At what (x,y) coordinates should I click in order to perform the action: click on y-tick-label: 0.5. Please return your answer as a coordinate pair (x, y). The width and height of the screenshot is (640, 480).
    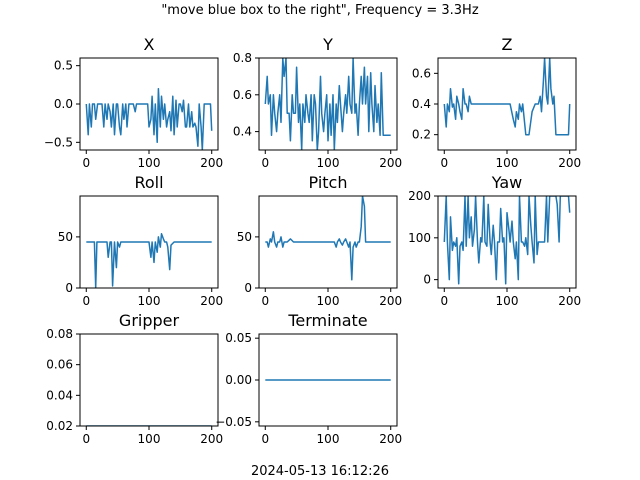
    Looking at the image, I should click on (63, 66).